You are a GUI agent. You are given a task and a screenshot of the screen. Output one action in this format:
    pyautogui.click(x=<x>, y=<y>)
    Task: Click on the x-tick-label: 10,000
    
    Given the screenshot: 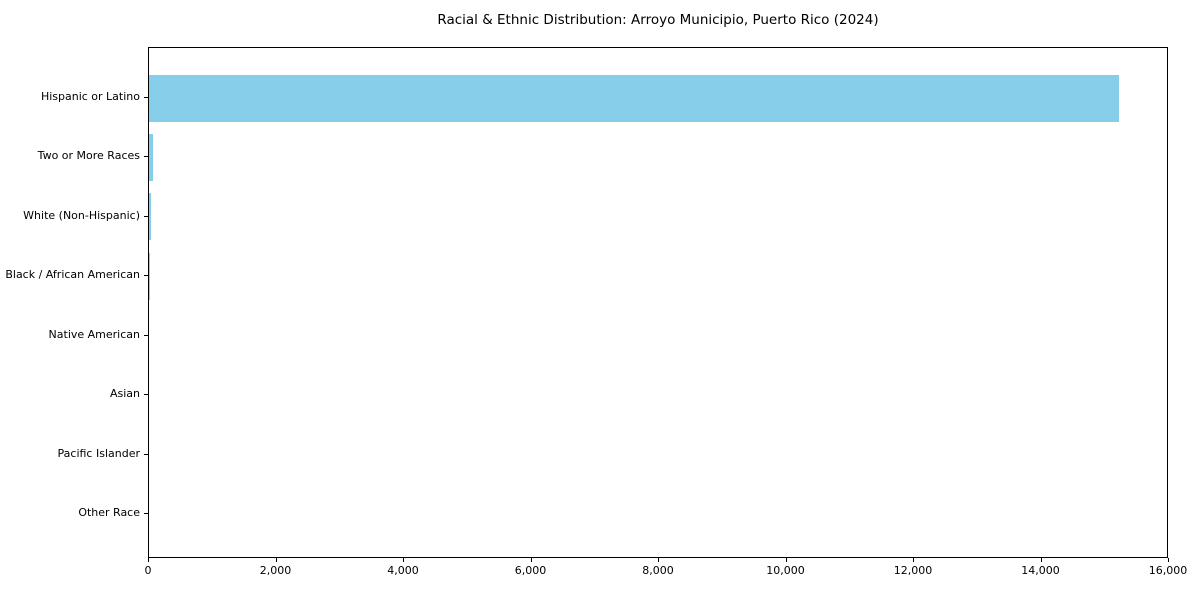 What is the action you would take?
    pyautogui.click(x=785, y=570)
    